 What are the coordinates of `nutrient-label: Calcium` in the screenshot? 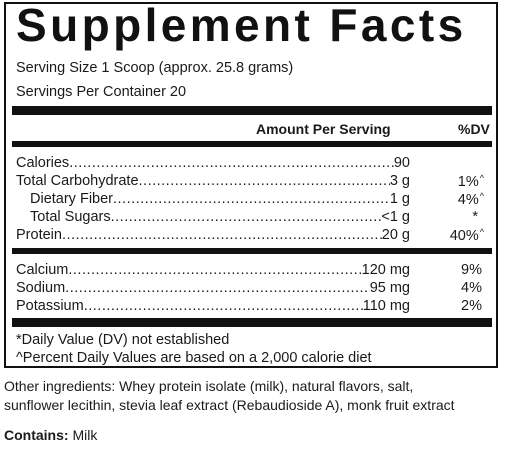 It's located at (42, 270).